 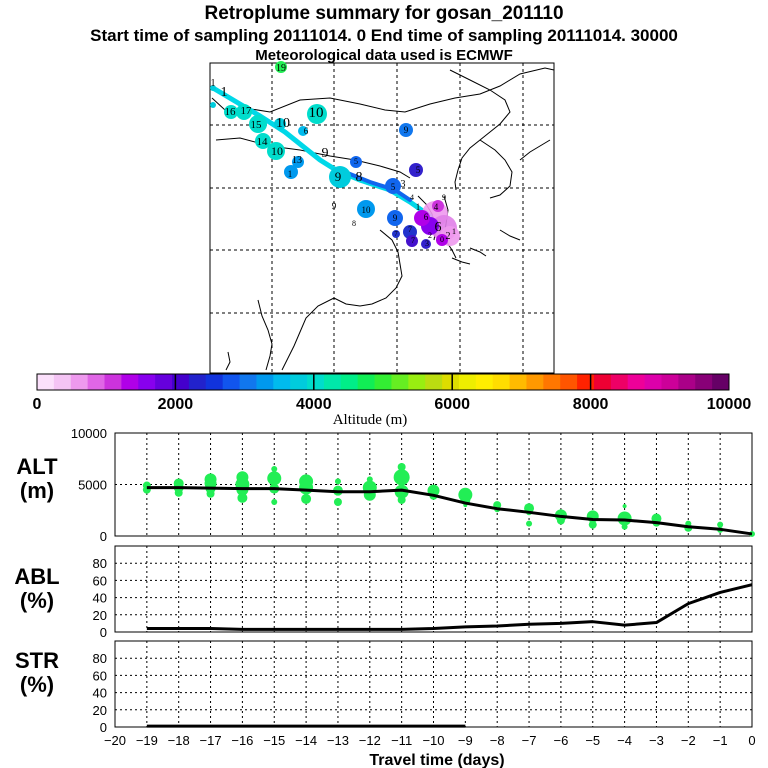 What do you see at coordinates (688, 740) in the screenshot?
I see `x-tick: −2` at bounding box center [688, 740].